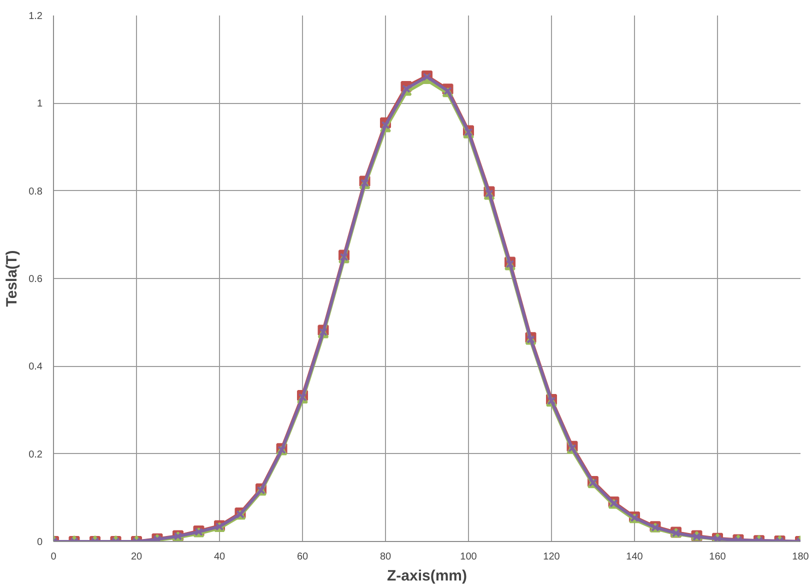 The width and height of the screenshot is (810, 587). What do you see at coordinates (53, 557) in the screenshot?
I see `x-tick-label: 0` at bounding box center [53, 557].